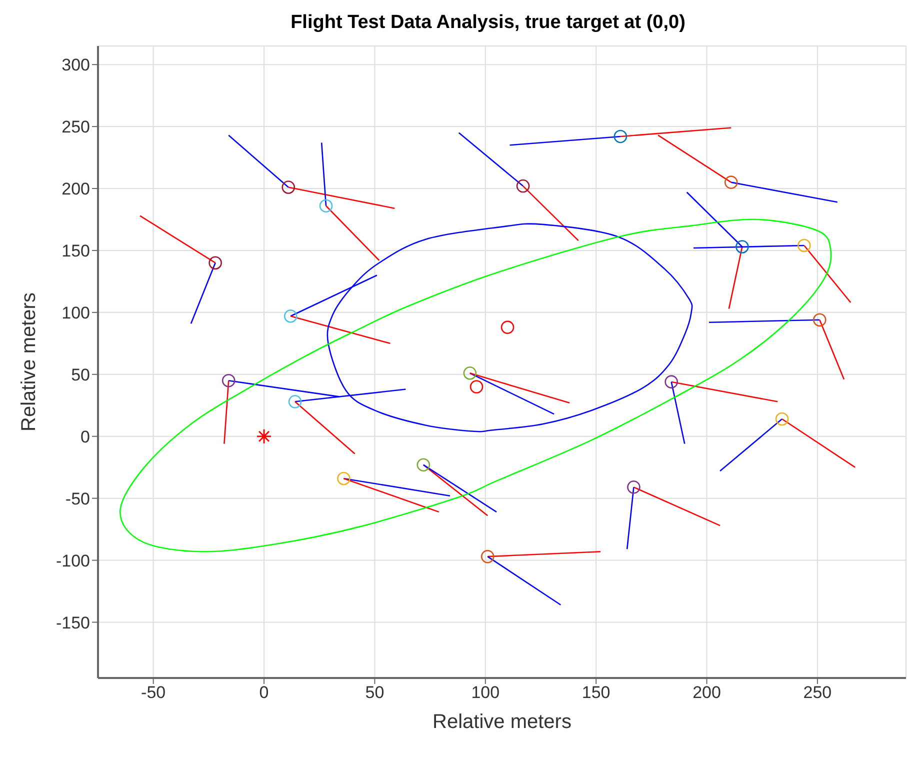 Image resolution: width=909 pixels, height=761 pixels. What do you see at coordinates (374, 692) in the screenshot?
I see `x-tick-label: 50` at bounding box center [374, 692].